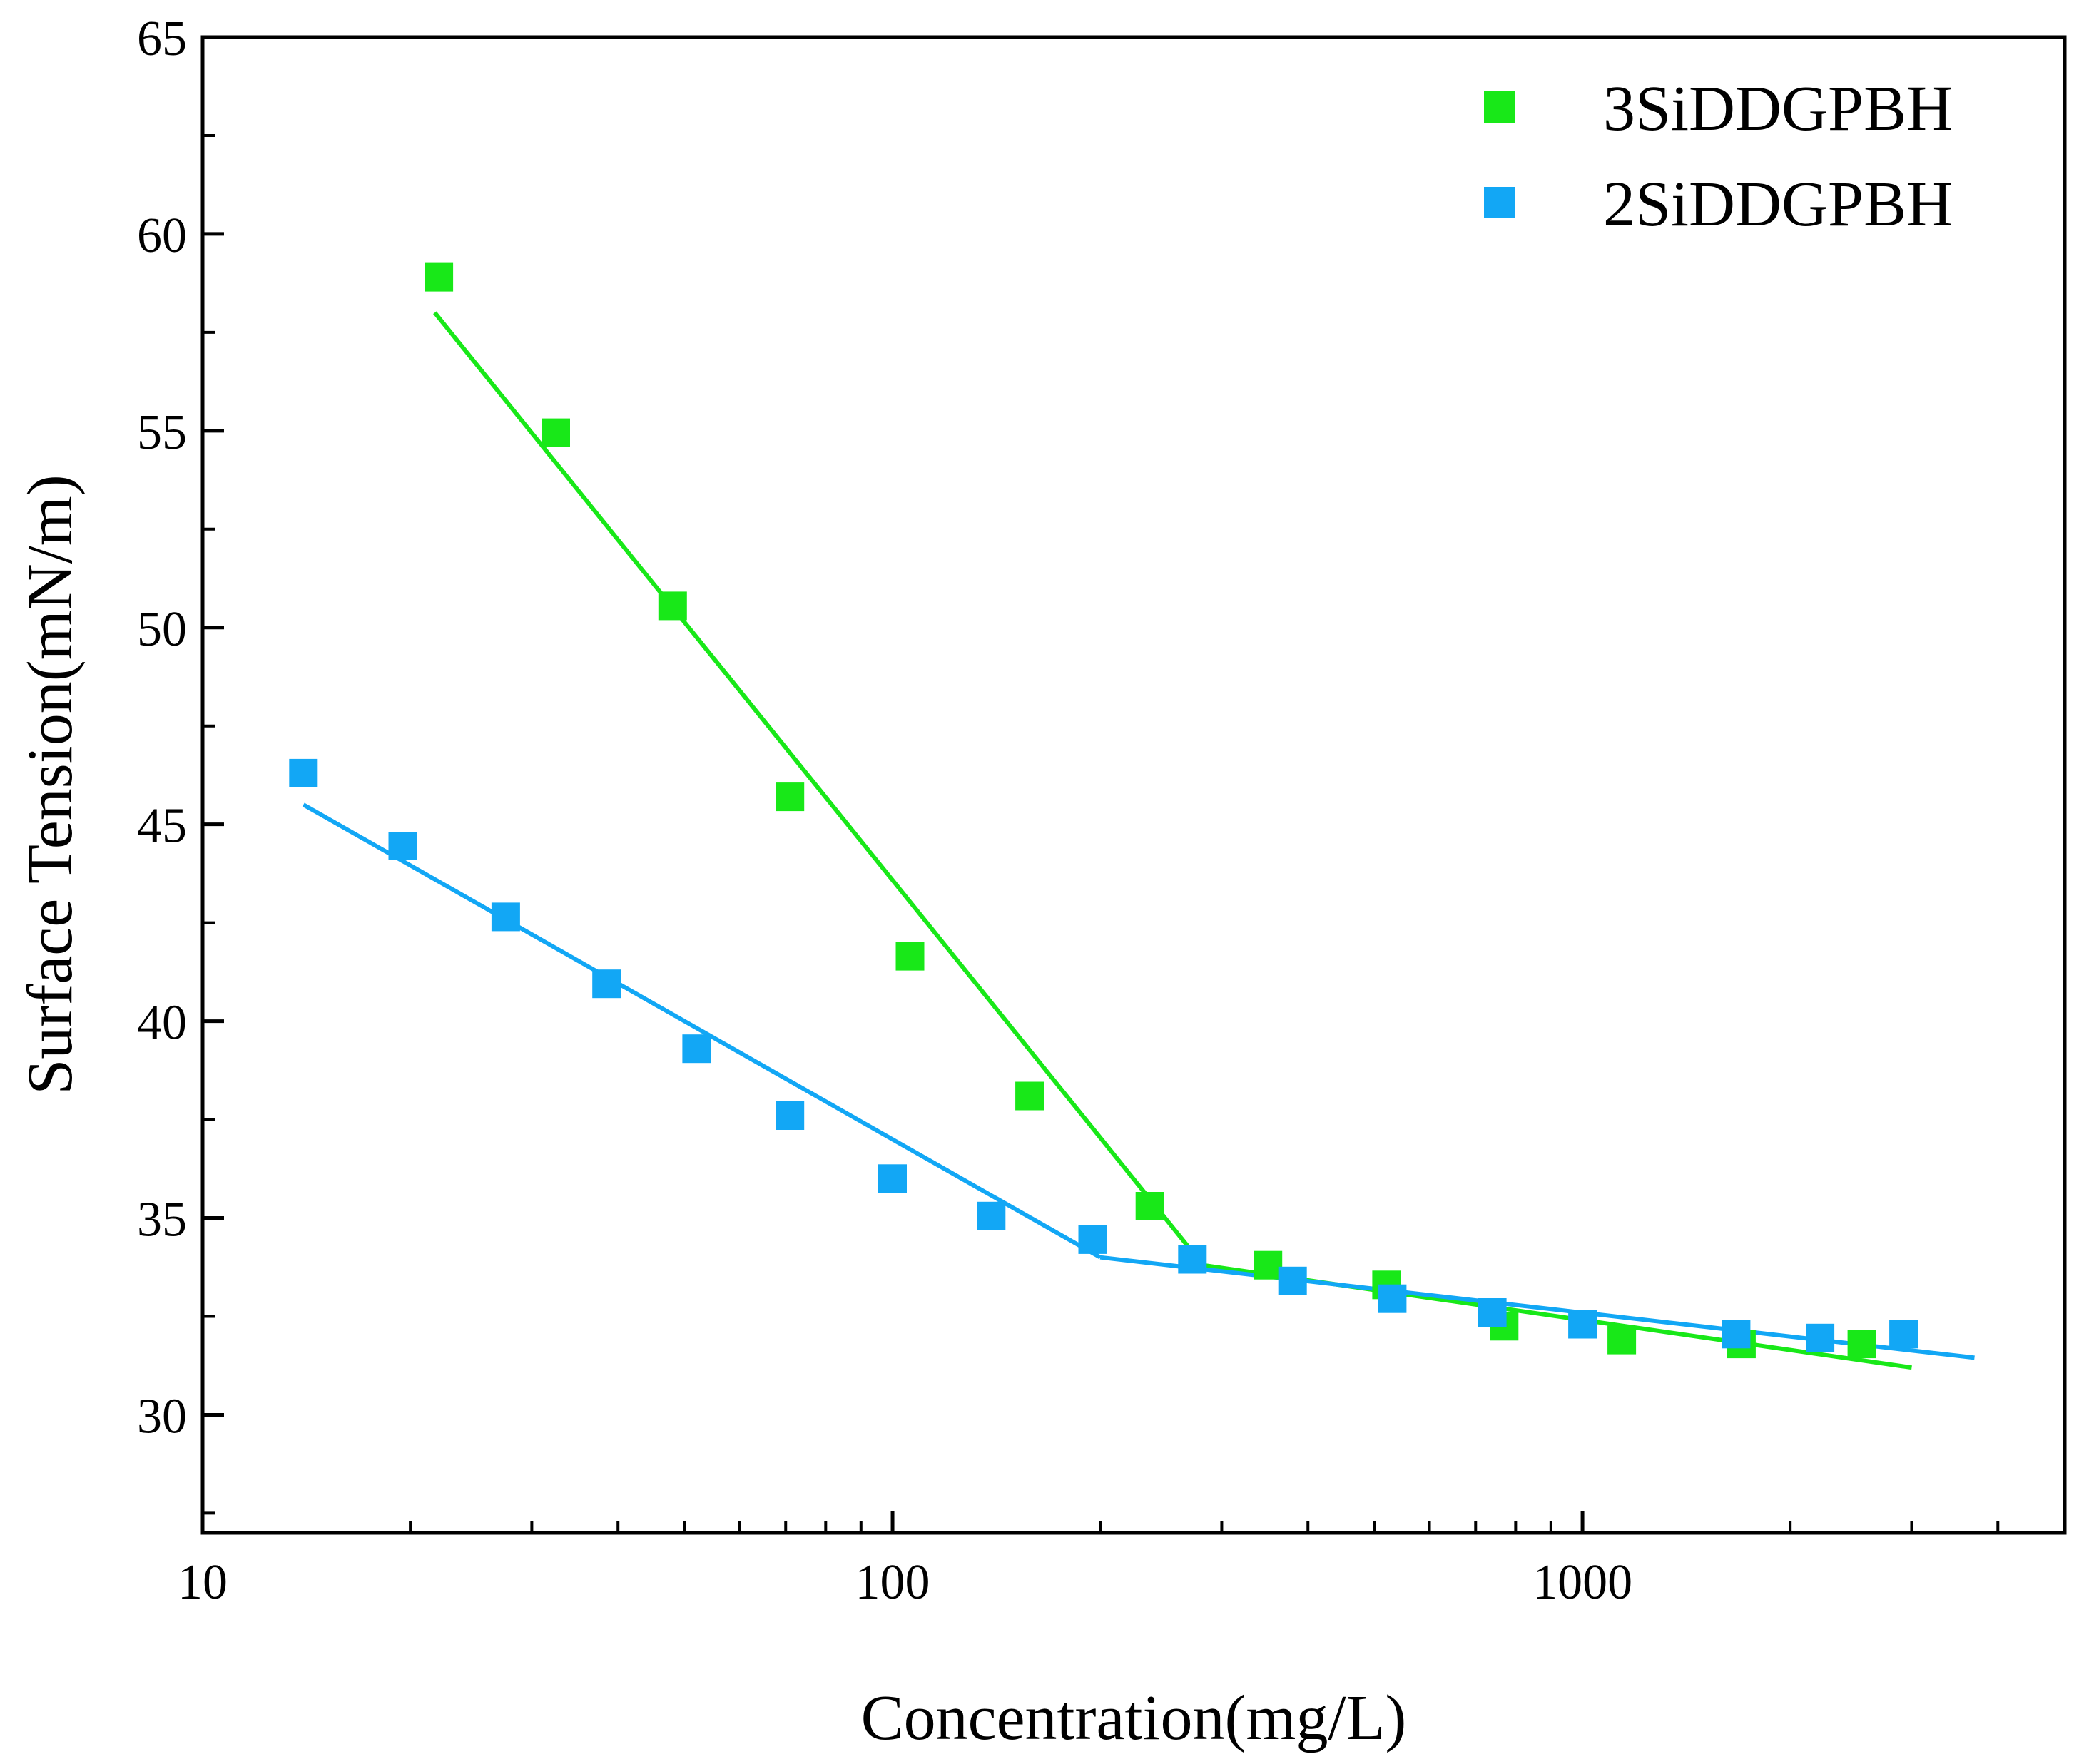  What do you see at coordinates (162, 1023) in the screenshot?
I see `y-tick-label: 40` at bounding box center [162, 1023].